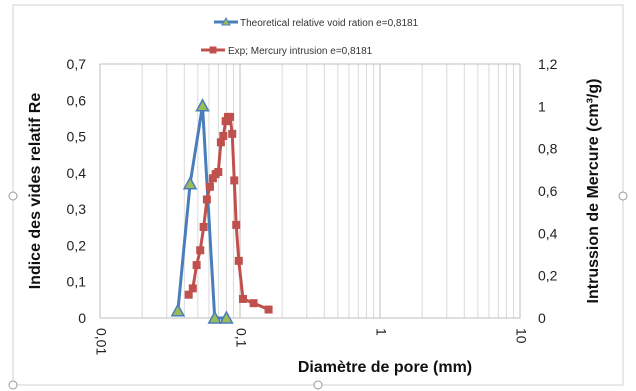  Describe the element at coordinates (548, 276) in the screenshot. I see `y2-tick-label: 0,2` at that location.